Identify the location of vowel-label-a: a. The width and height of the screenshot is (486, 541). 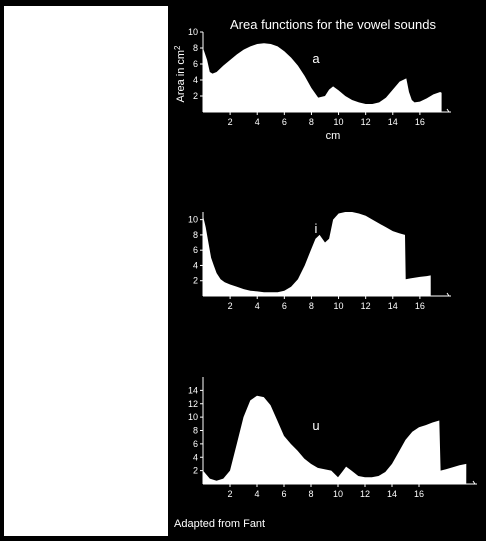
(316, 58).